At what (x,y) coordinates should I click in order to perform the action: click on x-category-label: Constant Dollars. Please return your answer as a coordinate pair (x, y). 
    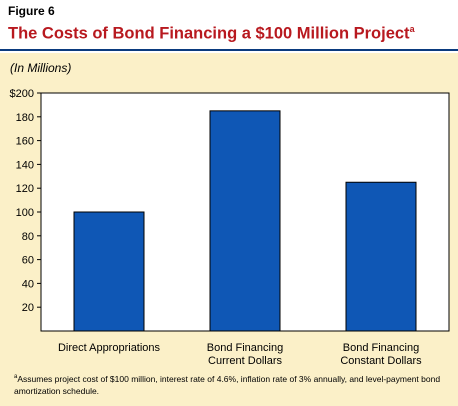
    Looking at the image, I should click on (381, 361).